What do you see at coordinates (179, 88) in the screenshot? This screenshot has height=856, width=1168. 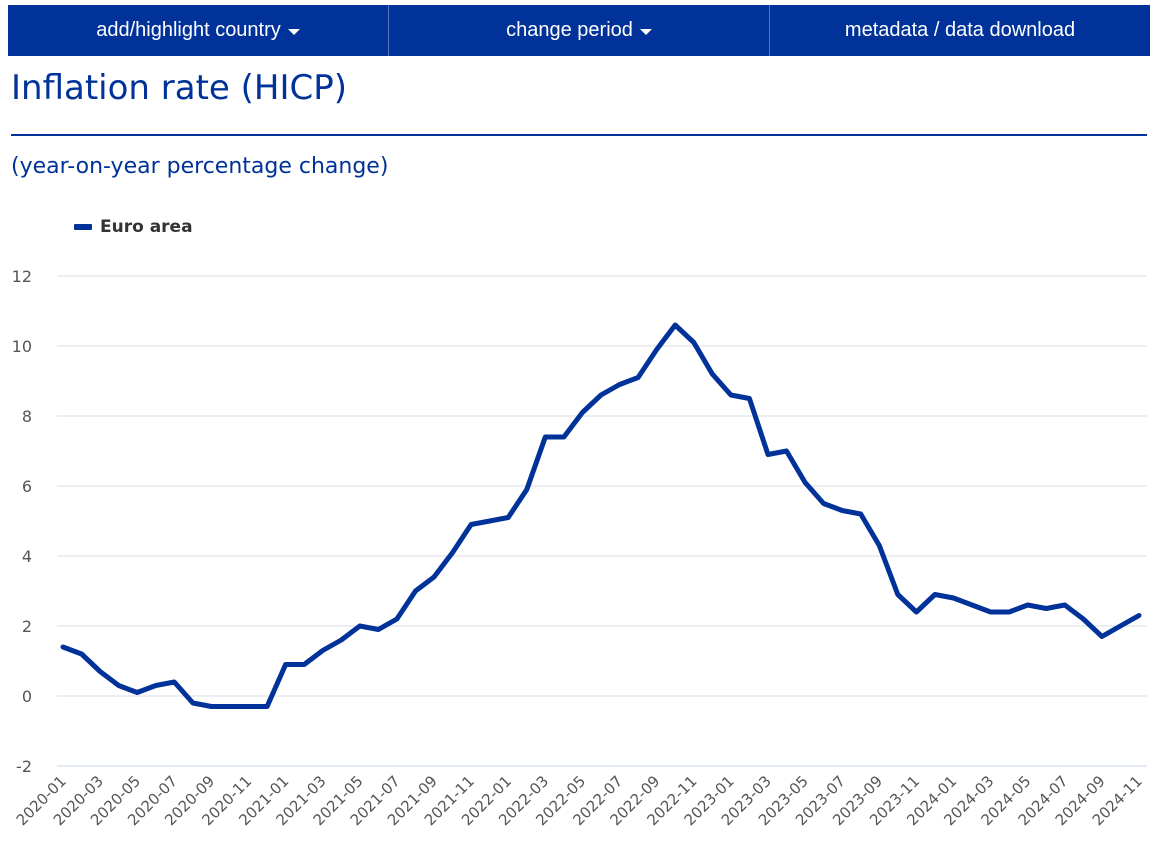 I see `page-title: Inflation rate (HICP)` at bounding box center [179, 88].